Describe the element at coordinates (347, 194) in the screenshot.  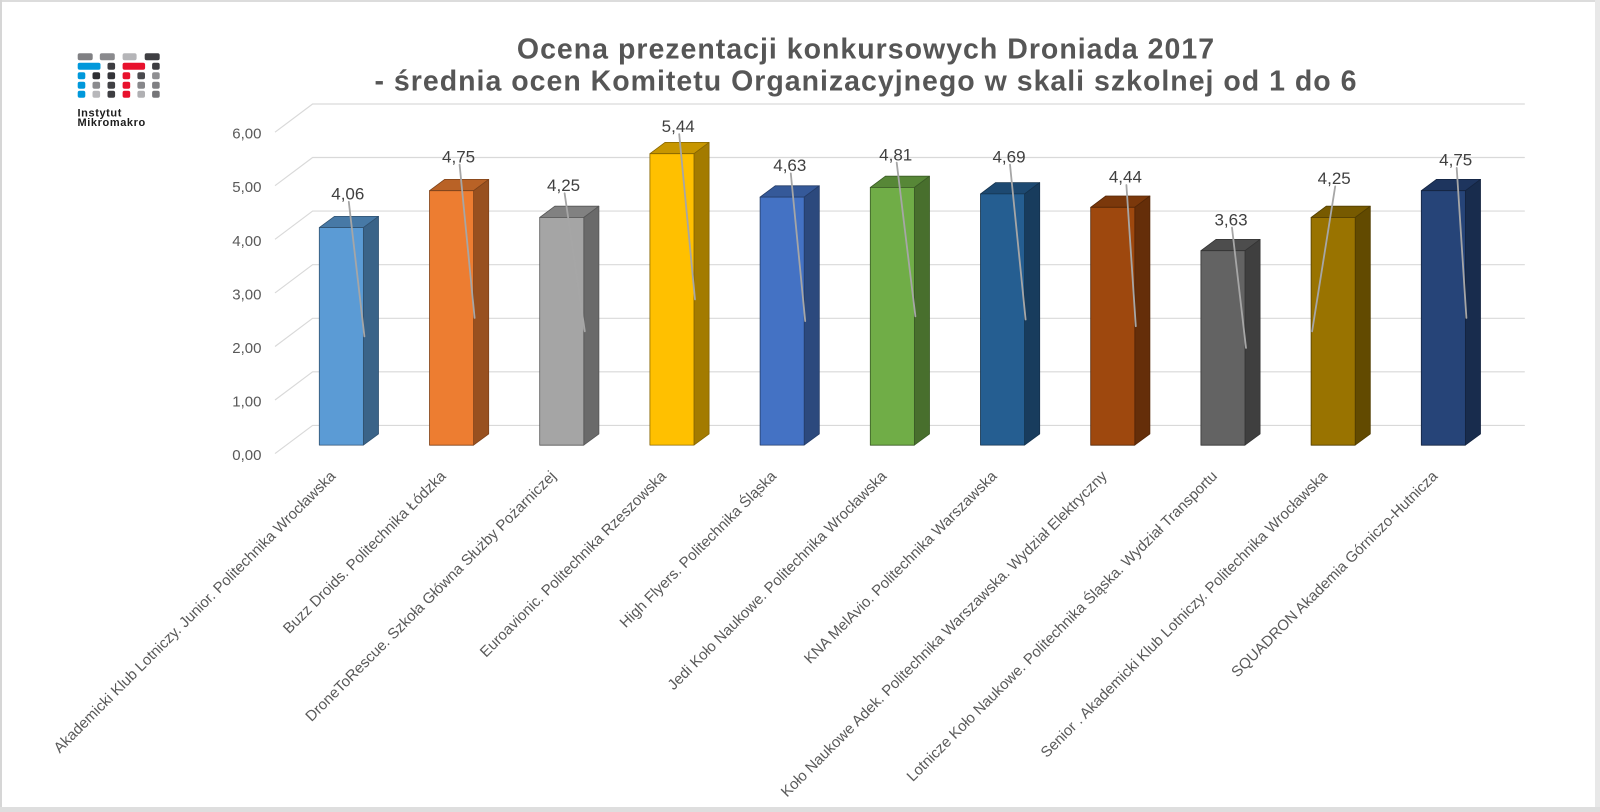
I see `svg-text: 4,06` at that location.